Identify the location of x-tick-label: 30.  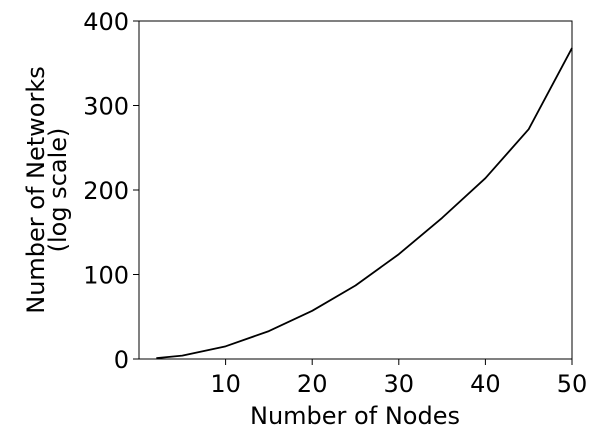
(399, 384).